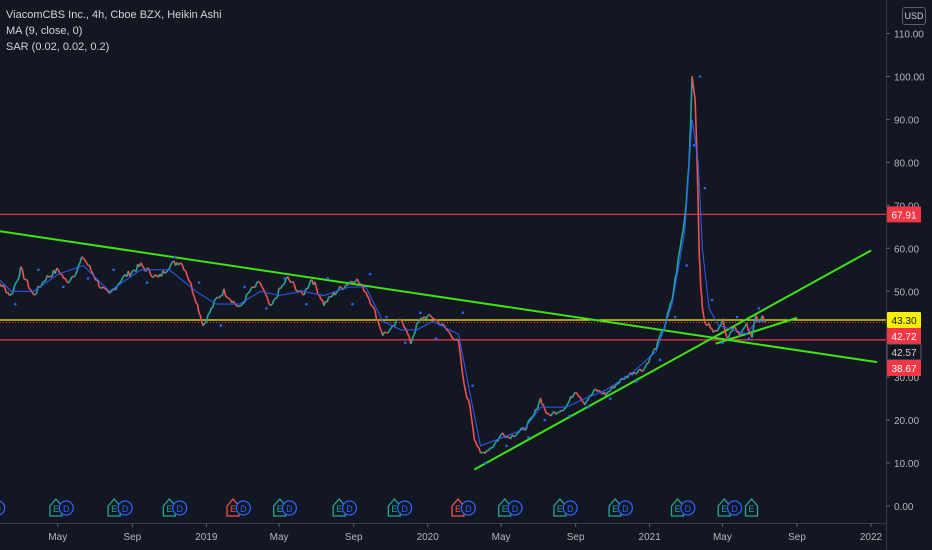  Describe the element at coordinates (751, 507) in the screenshot. I see `earnings-marker` at that location.